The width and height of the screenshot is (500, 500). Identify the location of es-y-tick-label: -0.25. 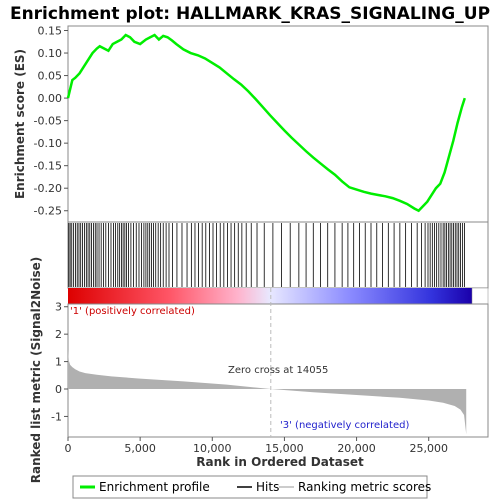
(48, 211).